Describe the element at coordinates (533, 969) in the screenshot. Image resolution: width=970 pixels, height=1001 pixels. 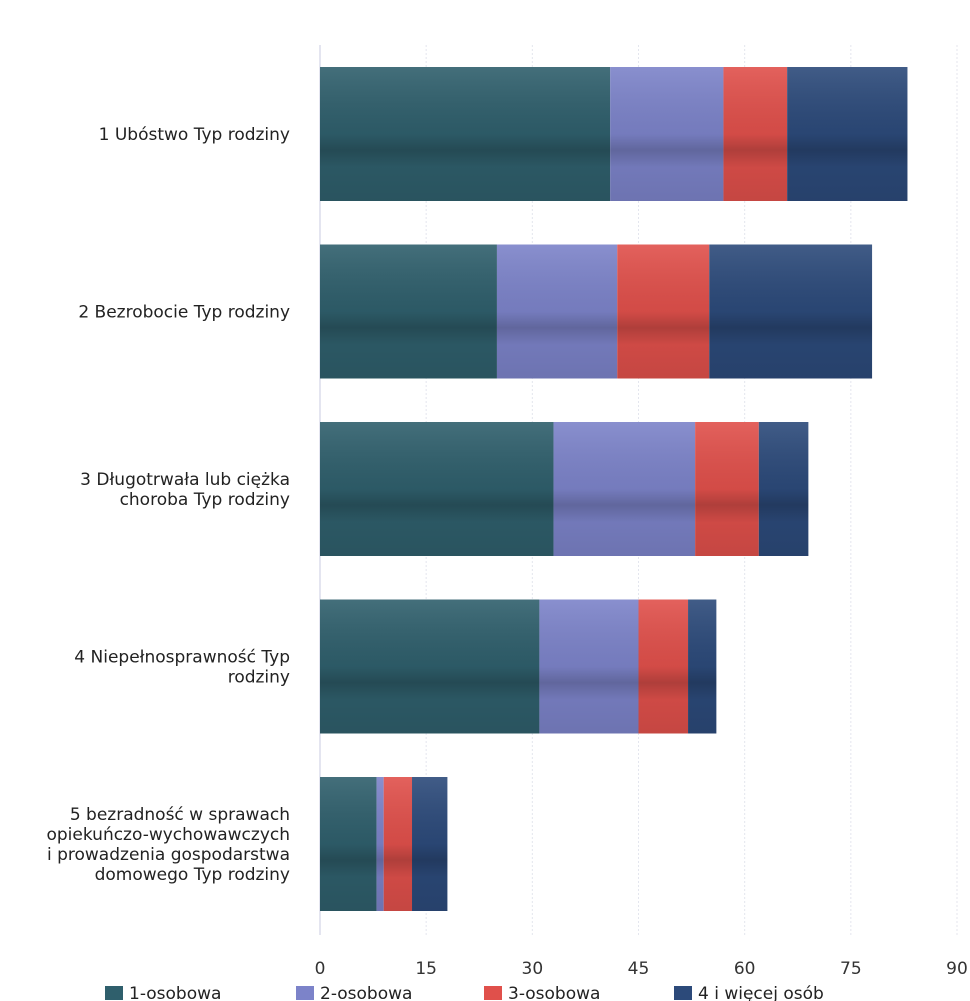
I see `x-tick-label: 30` at that location.